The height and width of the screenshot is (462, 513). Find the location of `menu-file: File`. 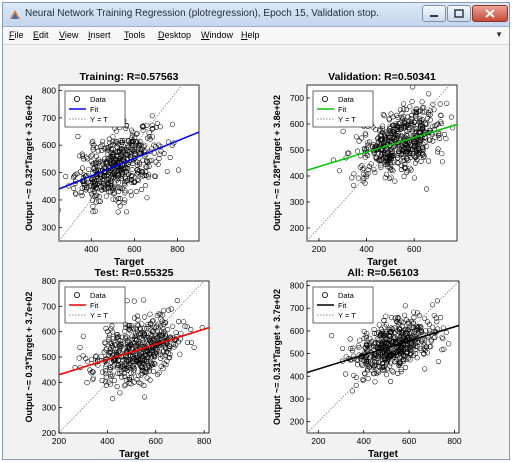

menu-file: File is located at coordinates (16, 35).